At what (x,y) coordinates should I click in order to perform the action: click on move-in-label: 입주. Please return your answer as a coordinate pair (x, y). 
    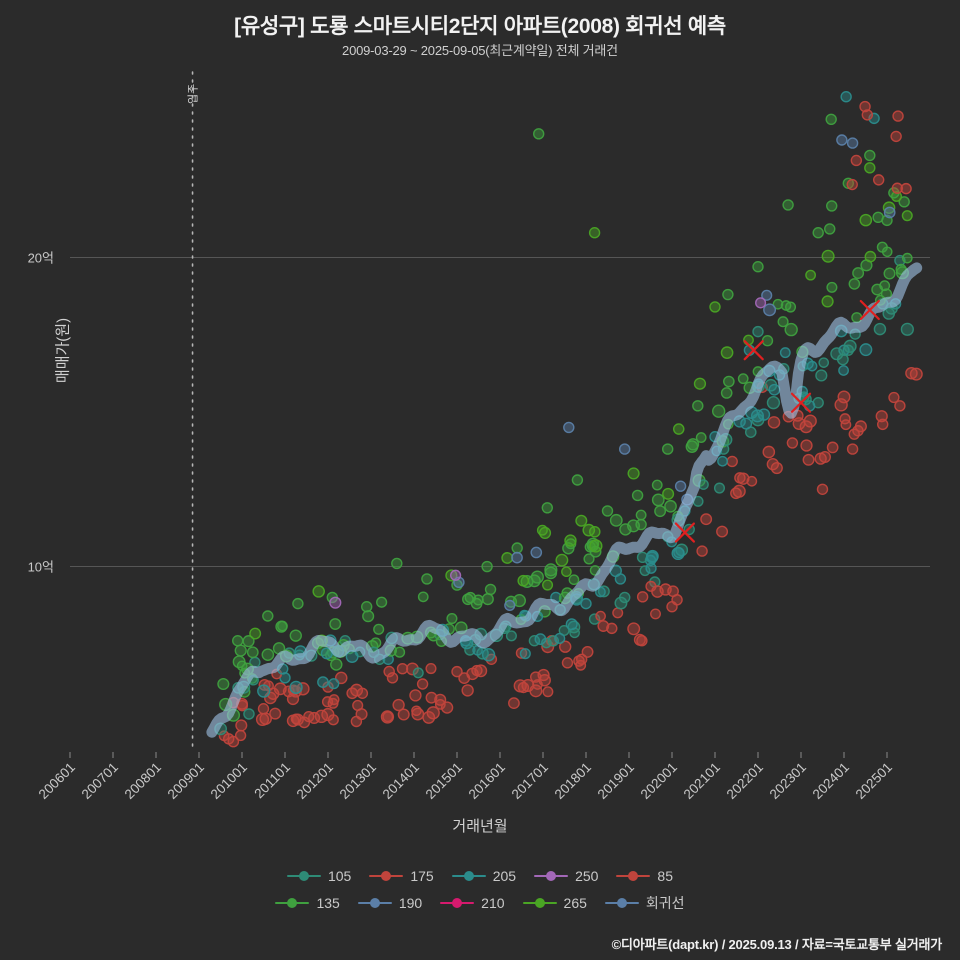
    Looking at the image, I should click on (193, 94).